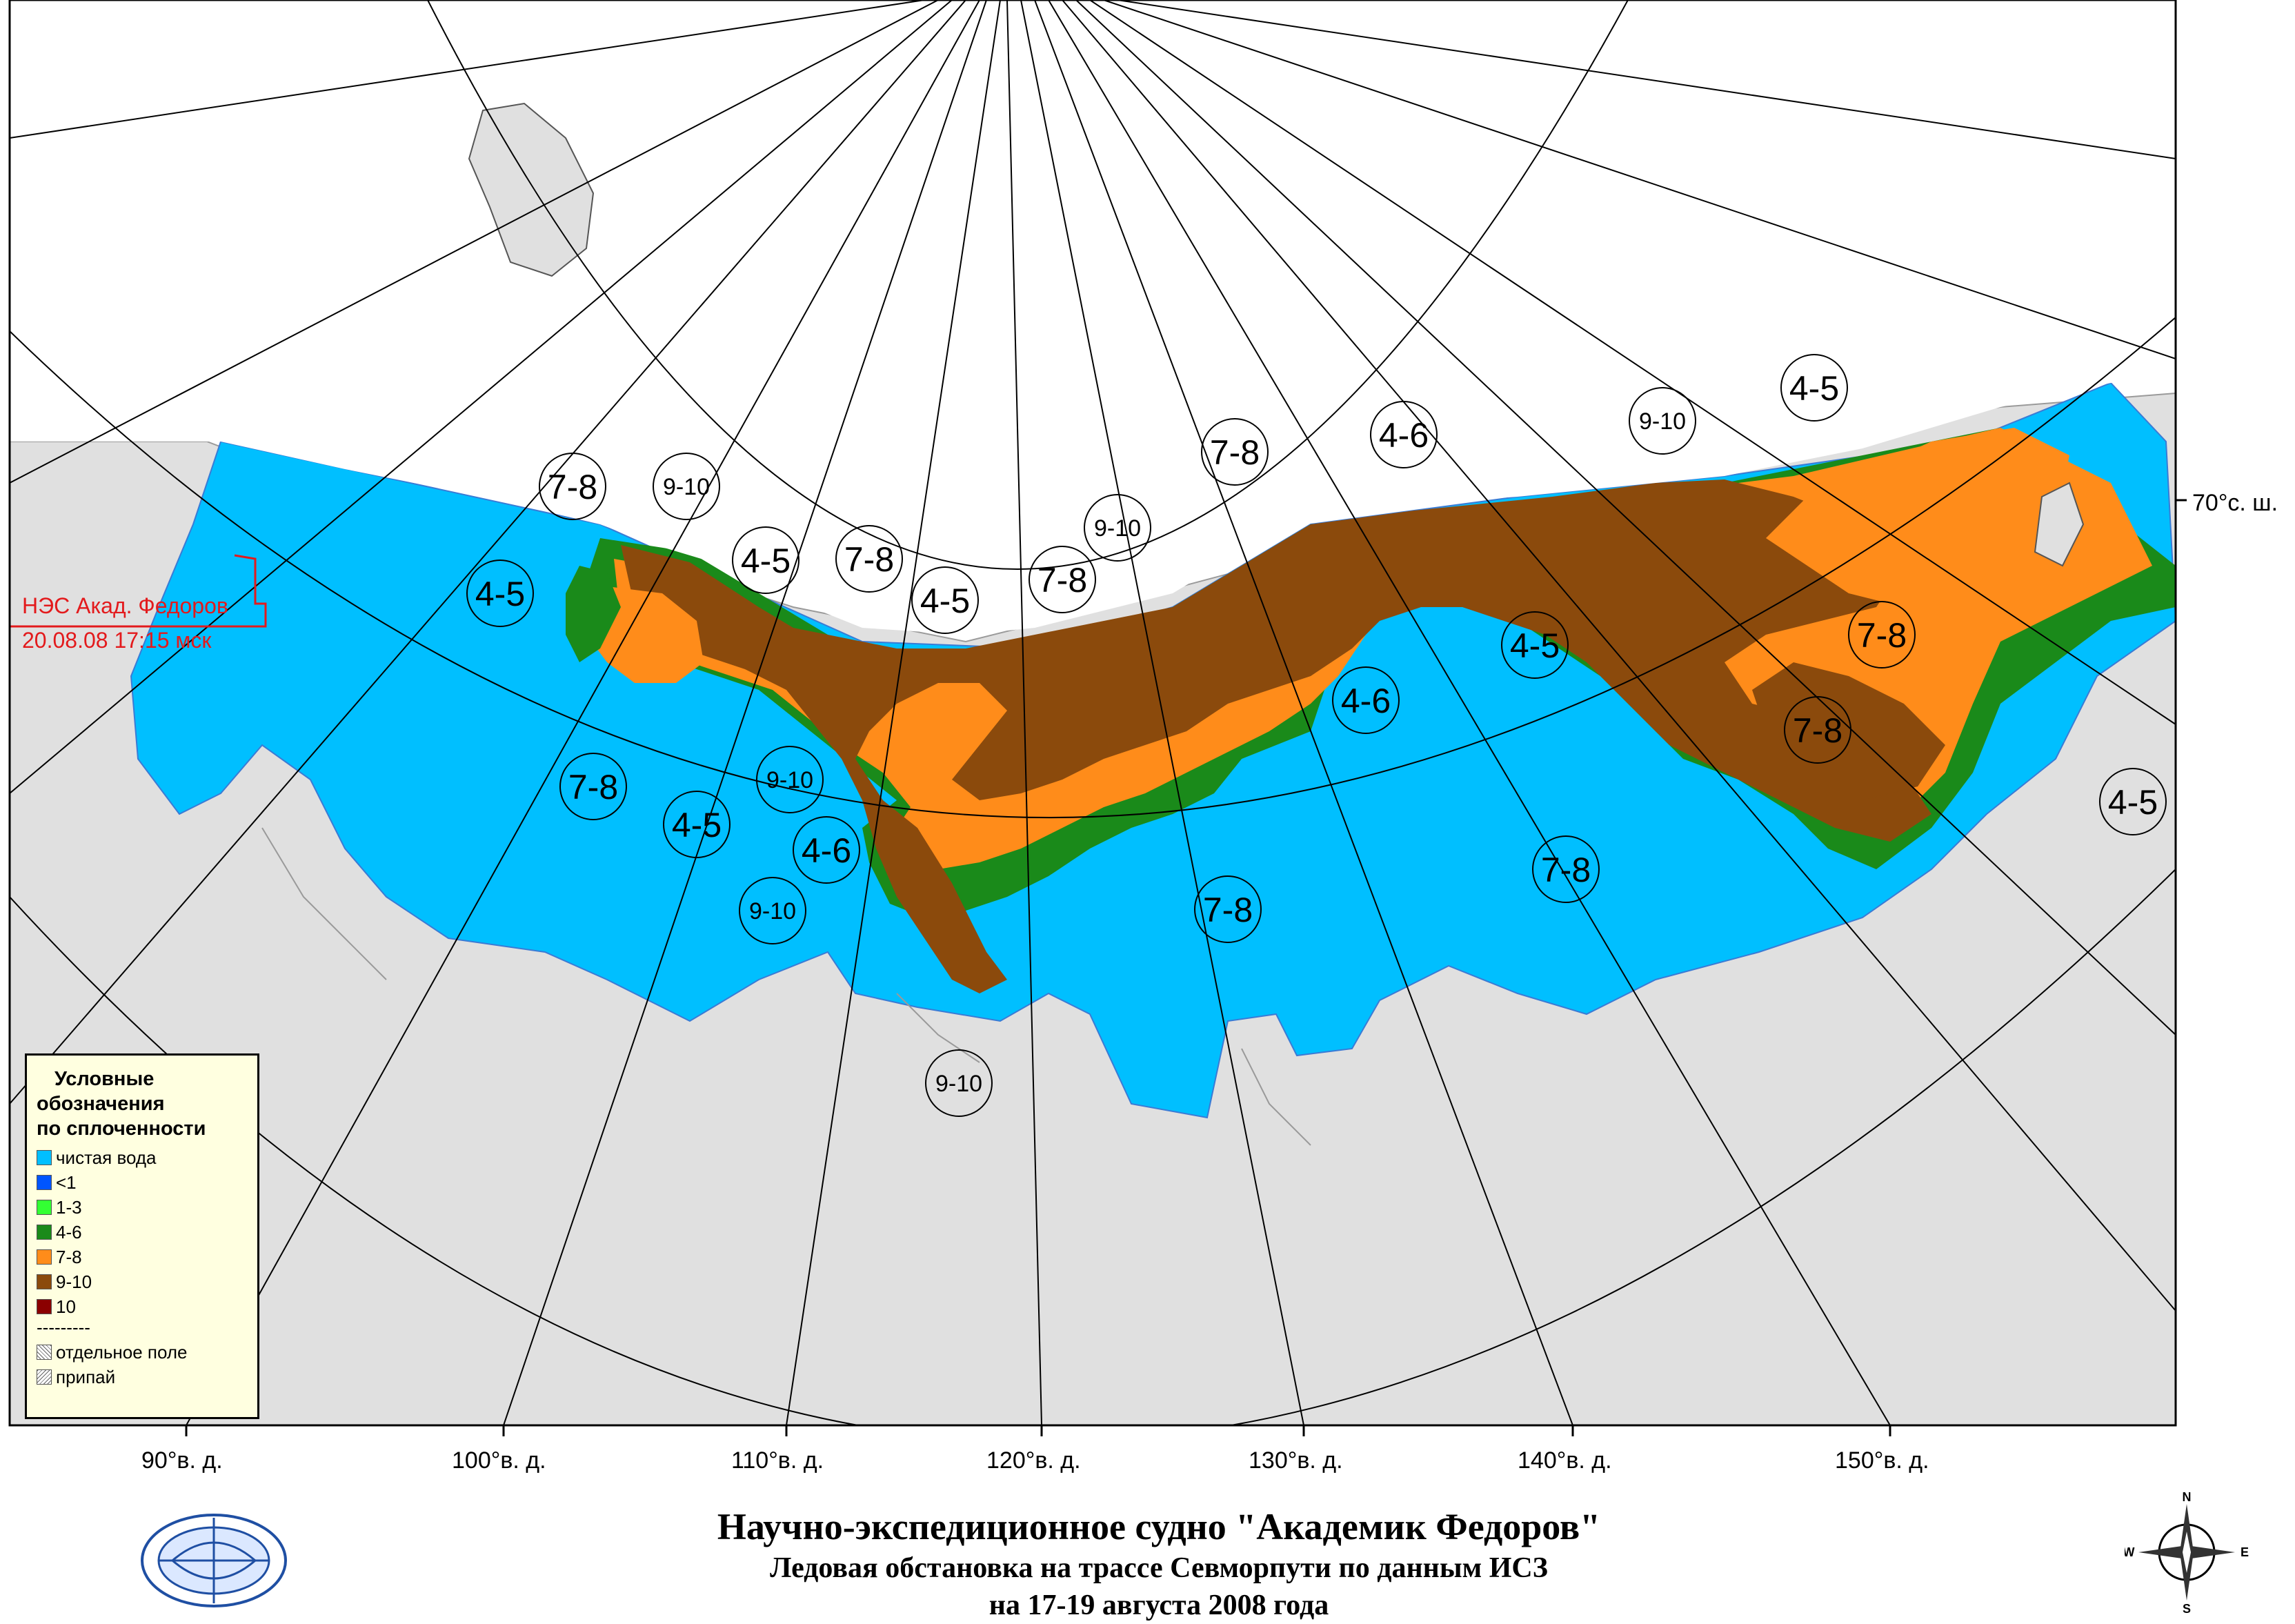 Image resolution: width=2295 pixels, height=1624 pixels. What do you see at coordinates (777, 1460) in the screenshot?
I see `lon-label-110: 110°в. д.` at bounding box center [777, 1460].